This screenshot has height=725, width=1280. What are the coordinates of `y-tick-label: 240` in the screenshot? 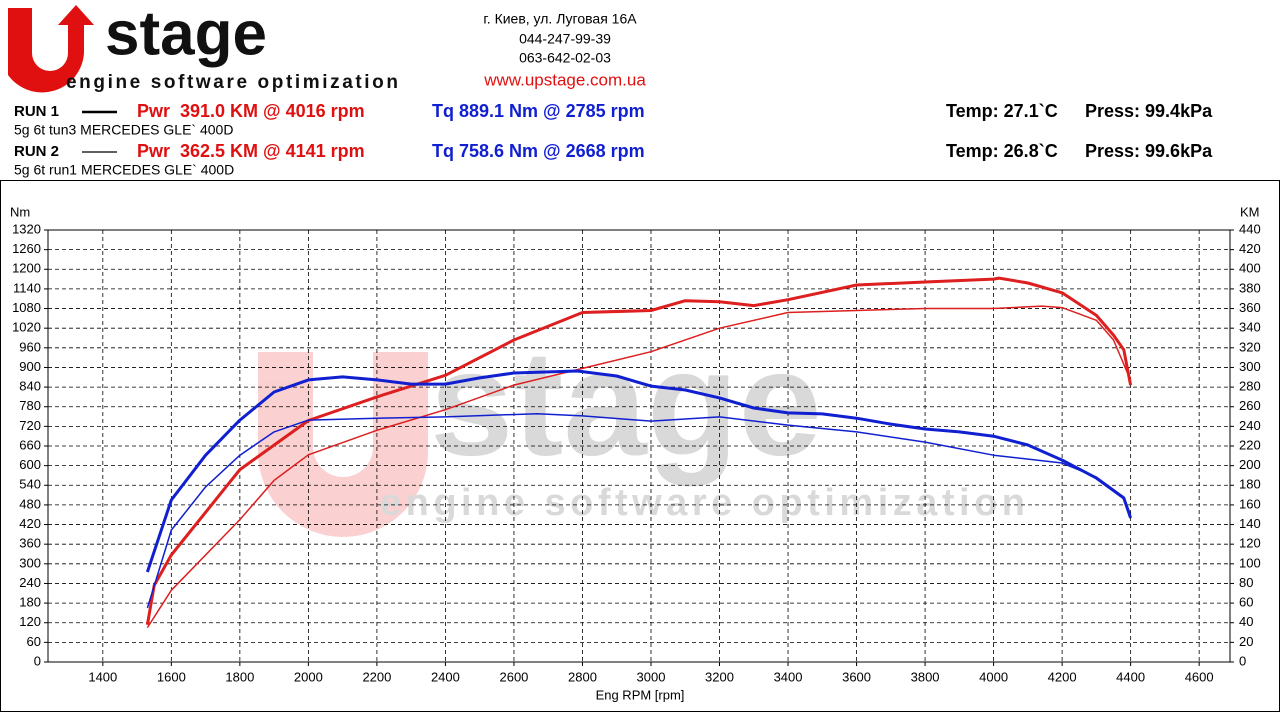 It's located at (30, 582).